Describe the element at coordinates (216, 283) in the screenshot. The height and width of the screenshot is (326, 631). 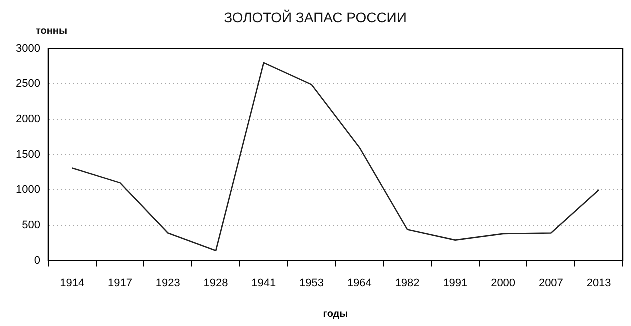
I see `x-tick-label: 1928` at that location.